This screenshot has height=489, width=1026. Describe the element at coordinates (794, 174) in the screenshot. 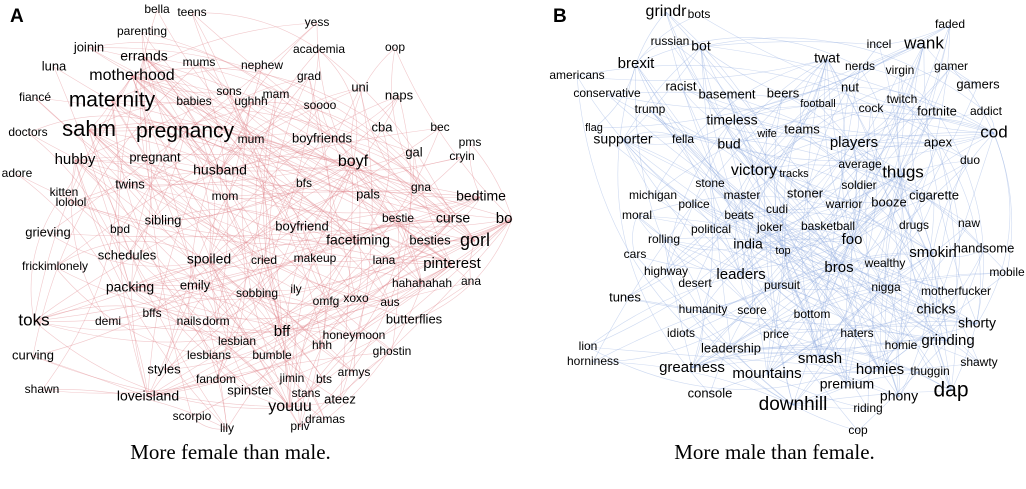

I see `word-node: tracks` at that location.